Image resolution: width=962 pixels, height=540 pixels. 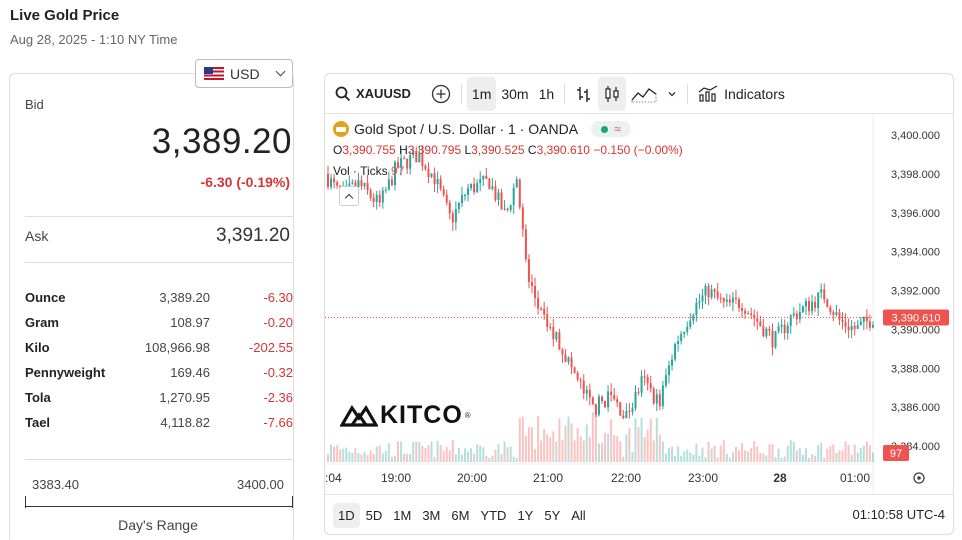 What do you see at coordinates (346, 515) in the screenshot?
I see `range-1d: 1D` at bounding box center [346, 515].